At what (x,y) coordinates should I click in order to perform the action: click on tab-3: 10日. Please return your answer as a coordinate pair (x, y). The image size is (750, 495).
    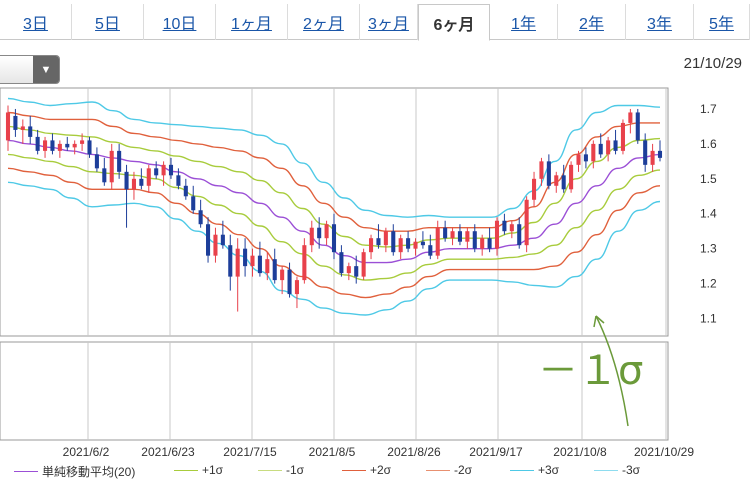
    Looking at the image, I should click on (180, 22).